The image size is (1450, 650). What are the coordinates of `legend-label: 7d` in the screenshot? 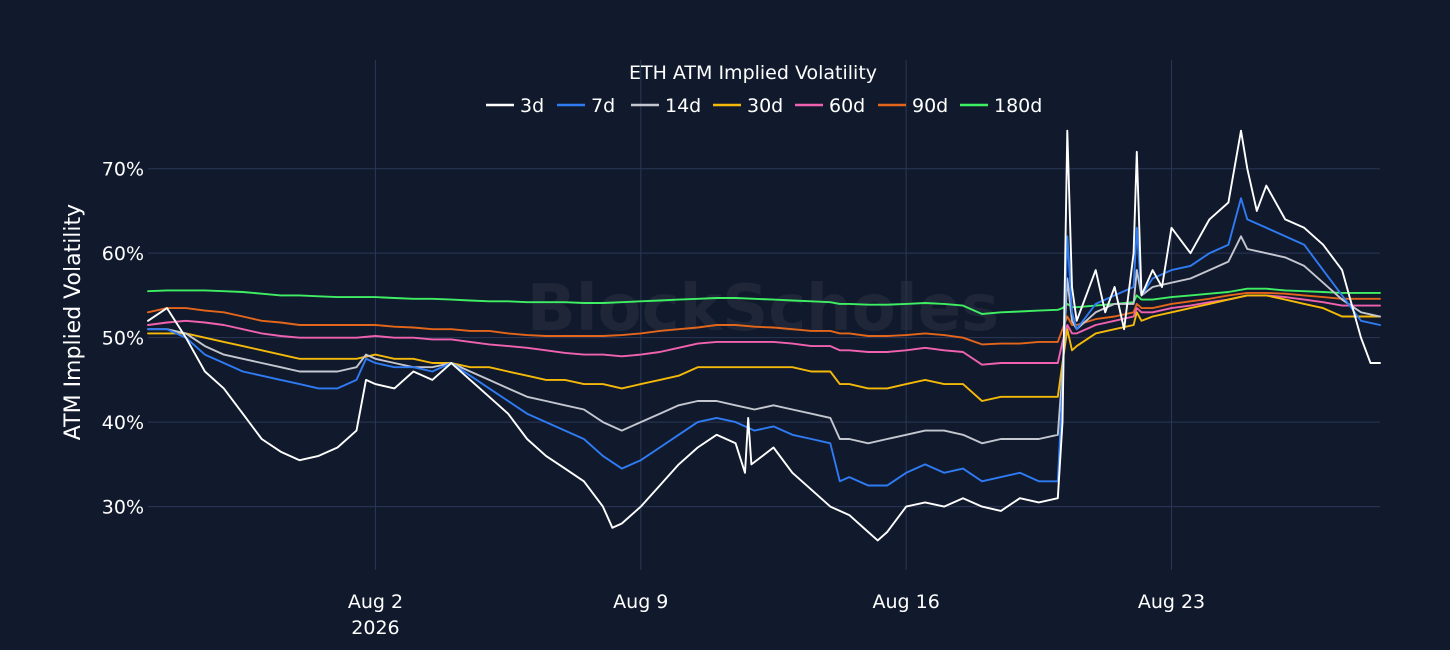 It's located at (603, 106).